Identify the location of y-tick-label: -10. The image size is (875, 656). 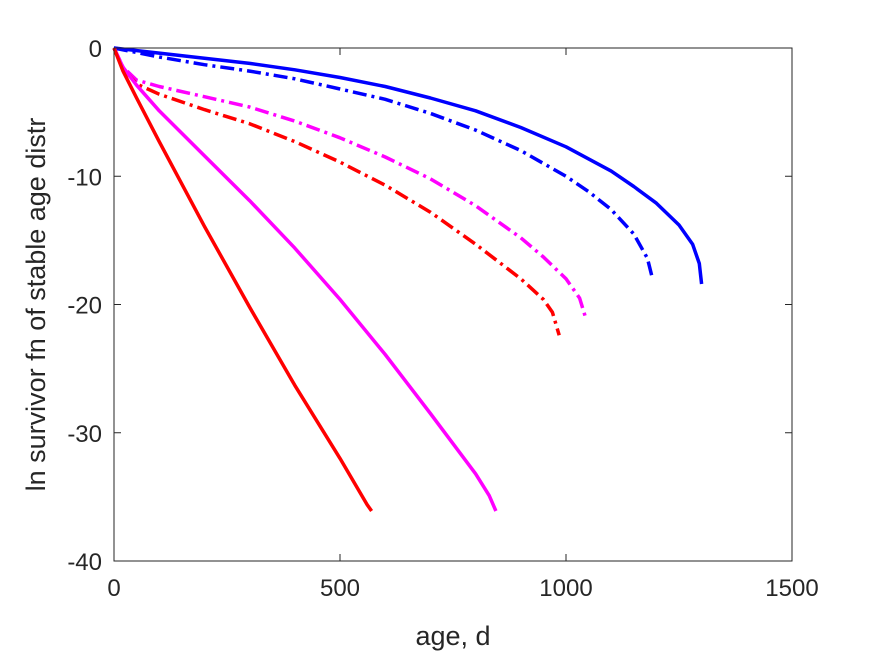
(84, 177).